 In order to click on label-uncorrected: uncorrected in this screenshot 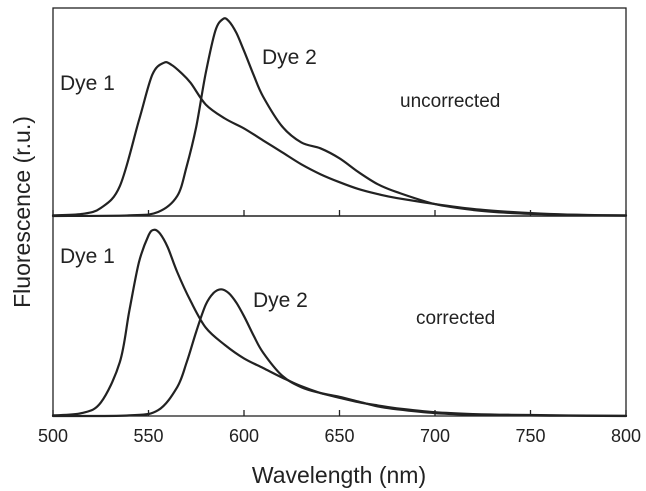, I will do `click(450, 101)`.